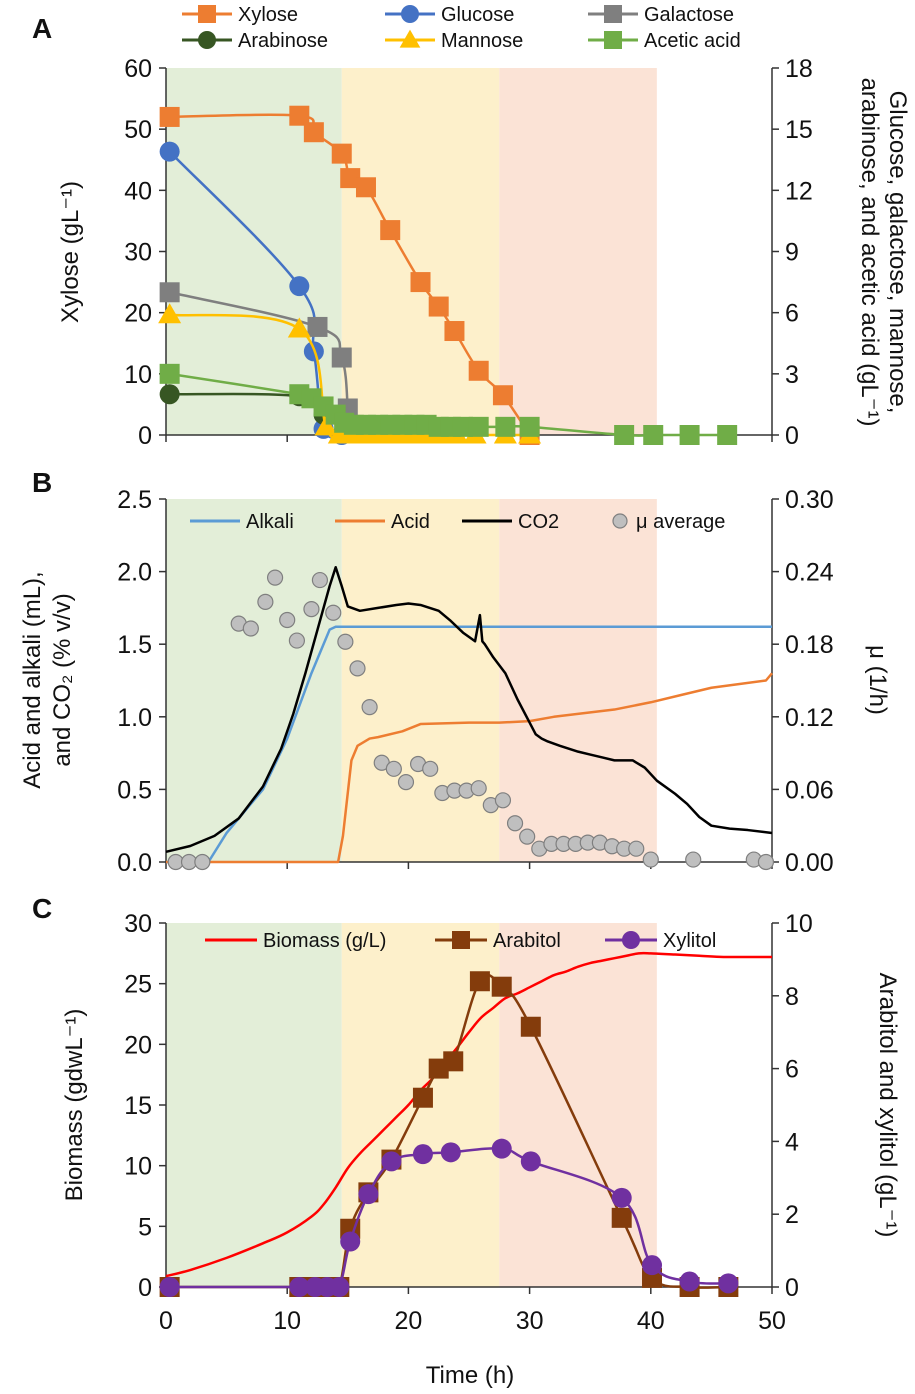  What do you see at coordinates (477, 15) in the screenshot?
I see `legend-label: Glucose` at bounding box center [477, 15].